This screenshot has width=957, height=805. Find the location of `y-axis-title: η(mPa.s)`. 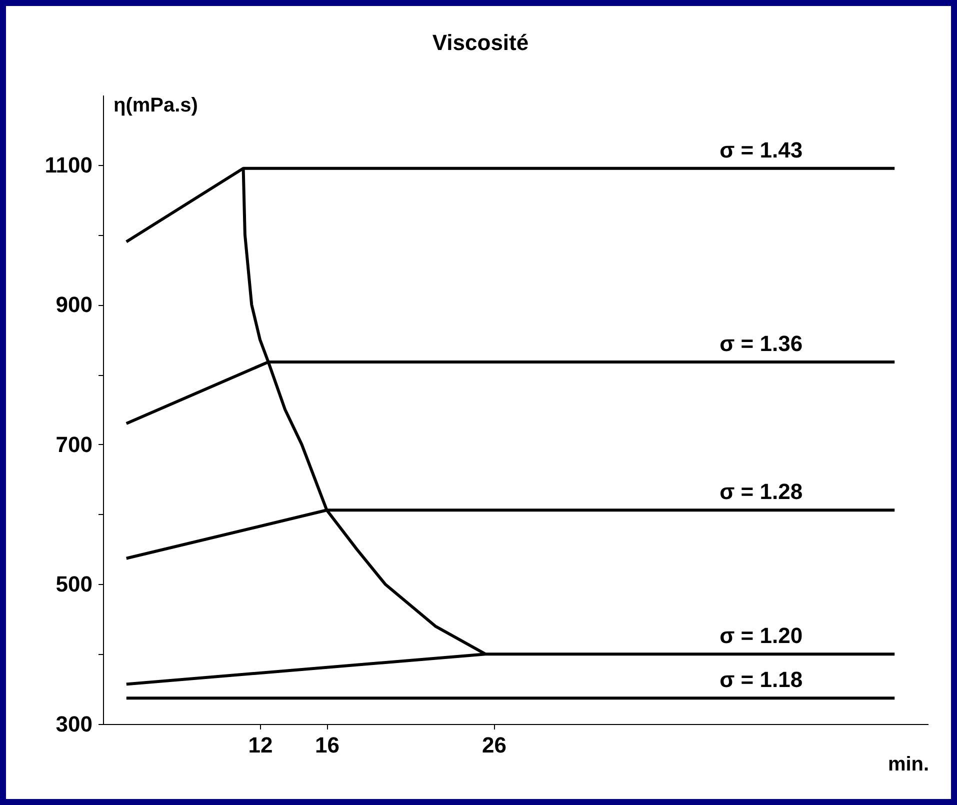

y-axis-title: η(mPa.s) is located at coordinates (156, 105).